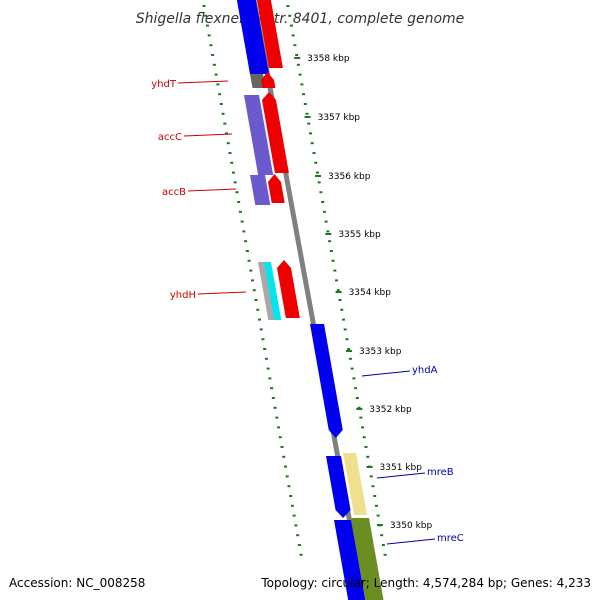 Image resolution: width=600 pixels, height=600 pixels. What do you see at coordinates (328, 59) in the screenshot?
I see `scale-tick-label: 3358 kbp` at bounding box center [328, 59].